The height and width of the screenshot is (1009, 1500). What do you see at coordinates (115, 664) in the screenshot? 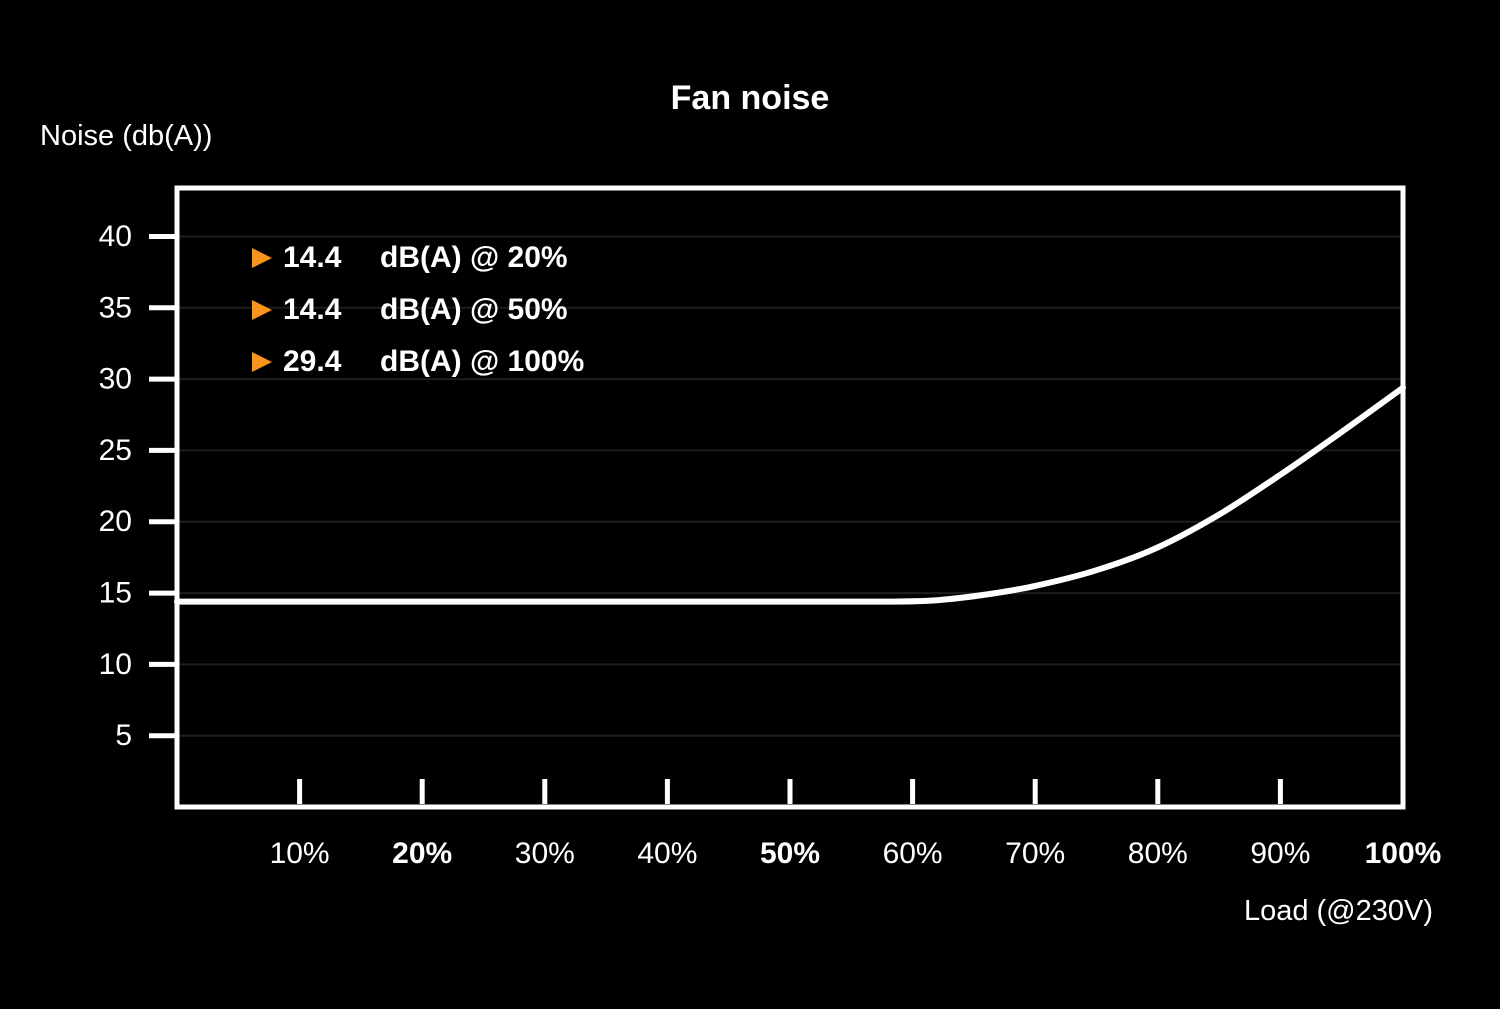
I see `y-tick-label: 10` at bounding box center [115, 664].